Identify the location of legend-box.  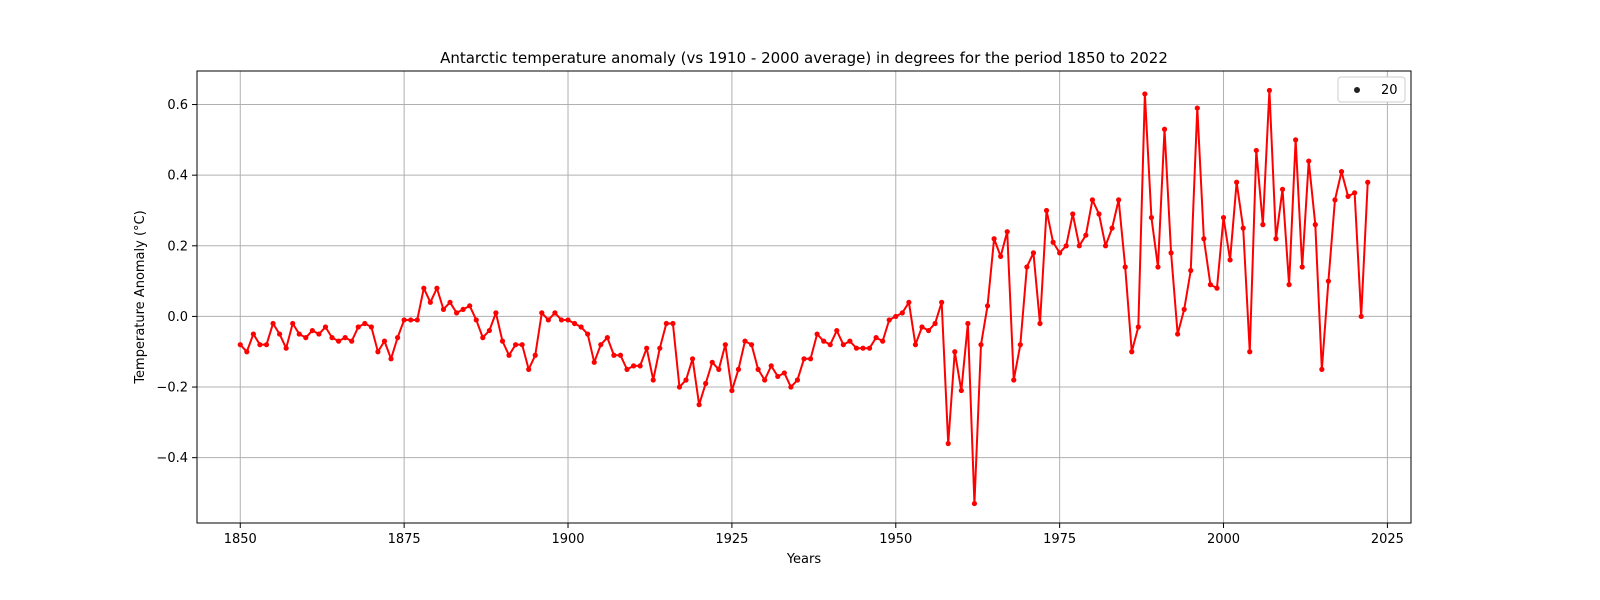
(1371, 89).